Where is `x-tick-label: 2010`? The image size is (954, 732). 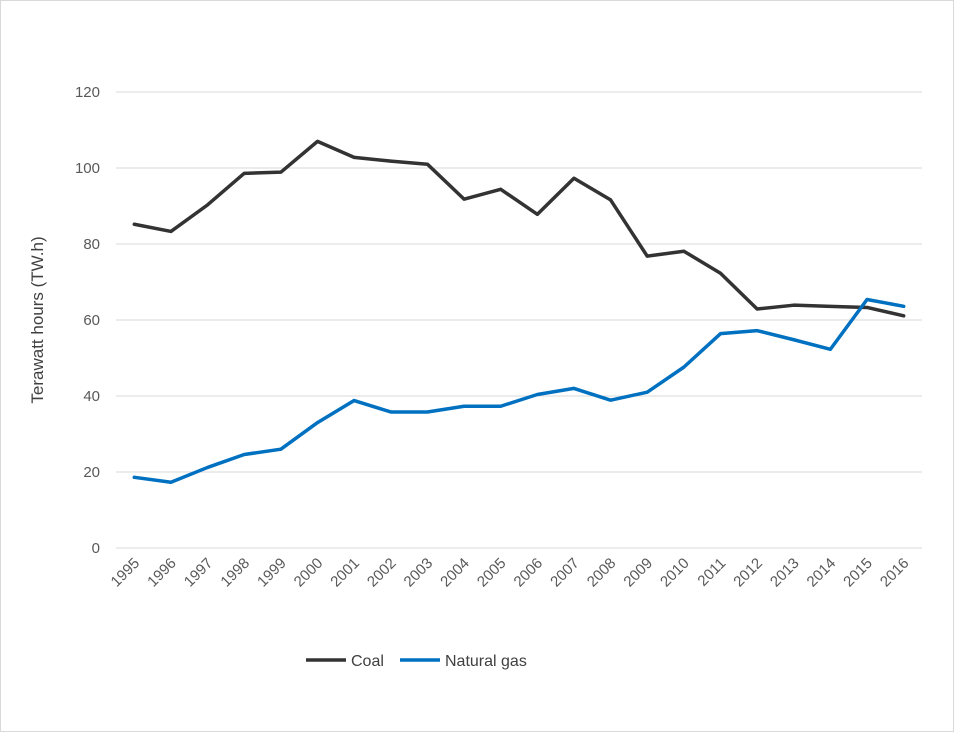
x-tick-label: 2010 is located at coordinates (675, 573).